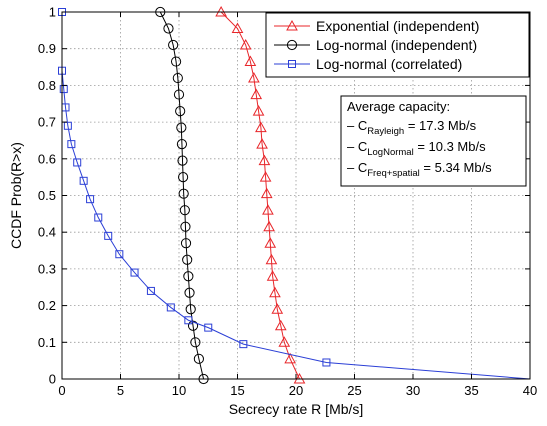  I want to click on annotation-box, so click(433, 141).